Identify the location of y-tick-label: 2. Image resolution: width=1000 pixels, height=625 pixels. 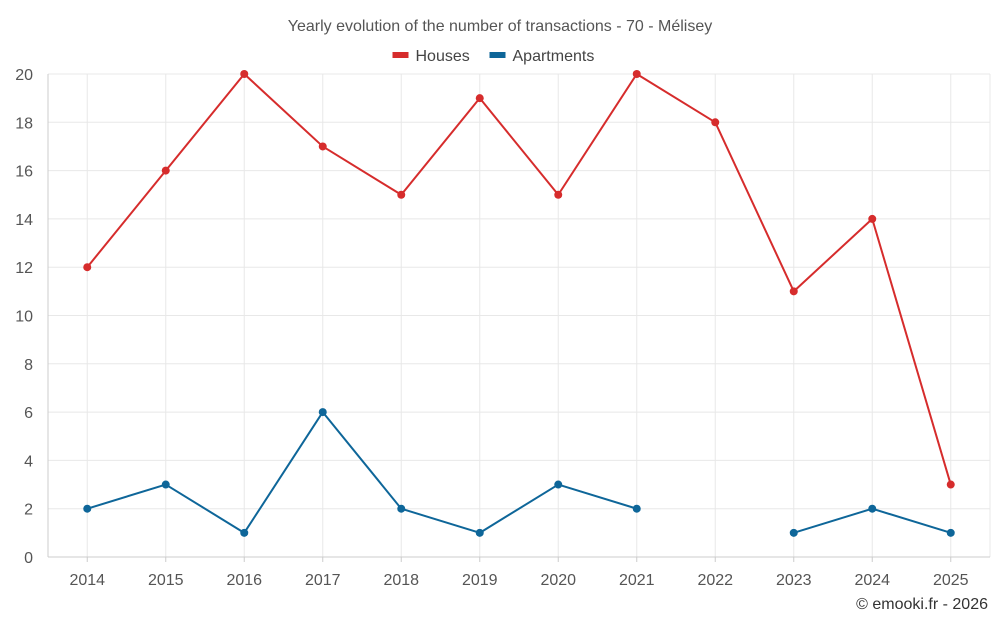
(28, 510).